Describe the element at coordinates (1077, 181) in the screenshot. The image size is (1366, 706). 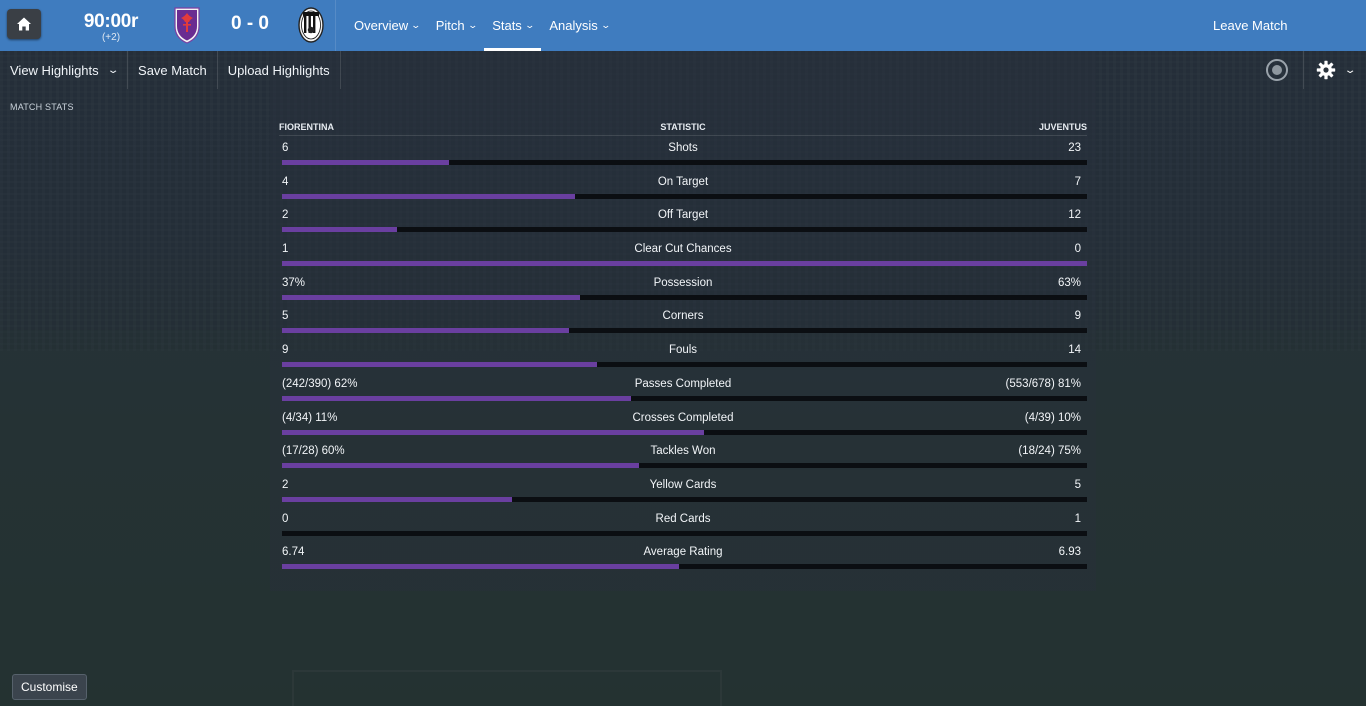
I see `away-value: 7` at that location.